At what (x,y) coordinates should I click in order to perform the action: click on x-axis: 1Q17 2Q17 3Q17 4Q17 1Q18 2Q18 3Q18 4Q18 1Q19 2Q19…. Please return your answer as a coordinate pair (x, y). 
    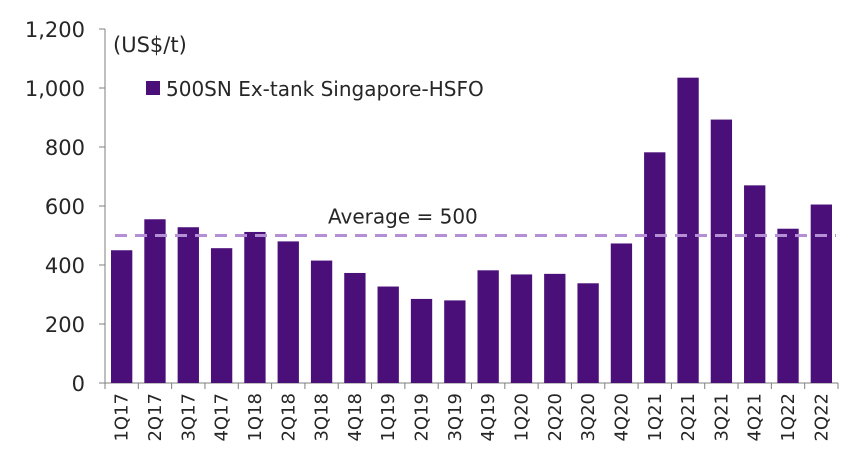
    Looking at the image, I should click on (471, 412).